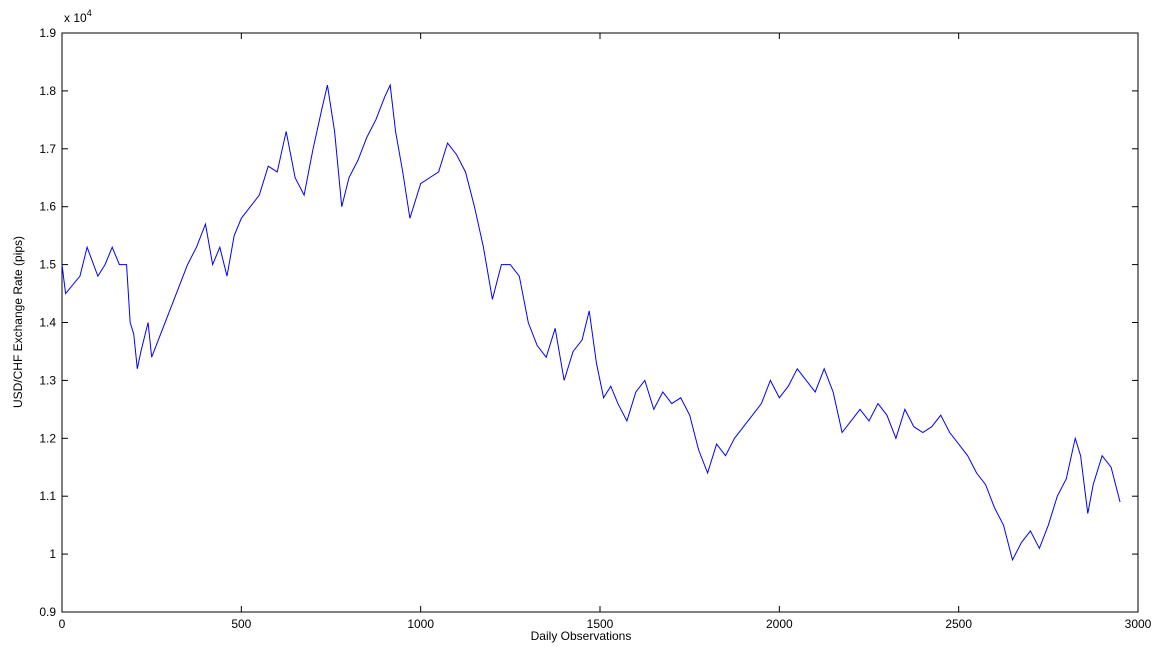 This screenshot has height=649, width=1161. What do you see at coordinates (47, 323) in the screenshot?
I see `y-tick-label: 1.4` at bounding box center [47, 323].